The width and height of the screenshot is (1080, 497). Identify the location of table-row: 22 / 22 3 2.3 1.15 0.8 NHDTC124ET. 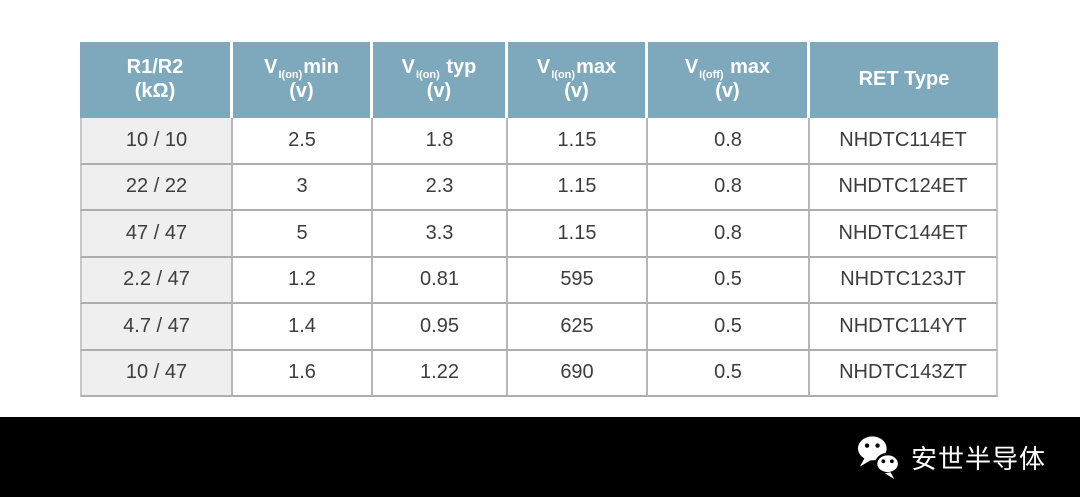
(539, 187).